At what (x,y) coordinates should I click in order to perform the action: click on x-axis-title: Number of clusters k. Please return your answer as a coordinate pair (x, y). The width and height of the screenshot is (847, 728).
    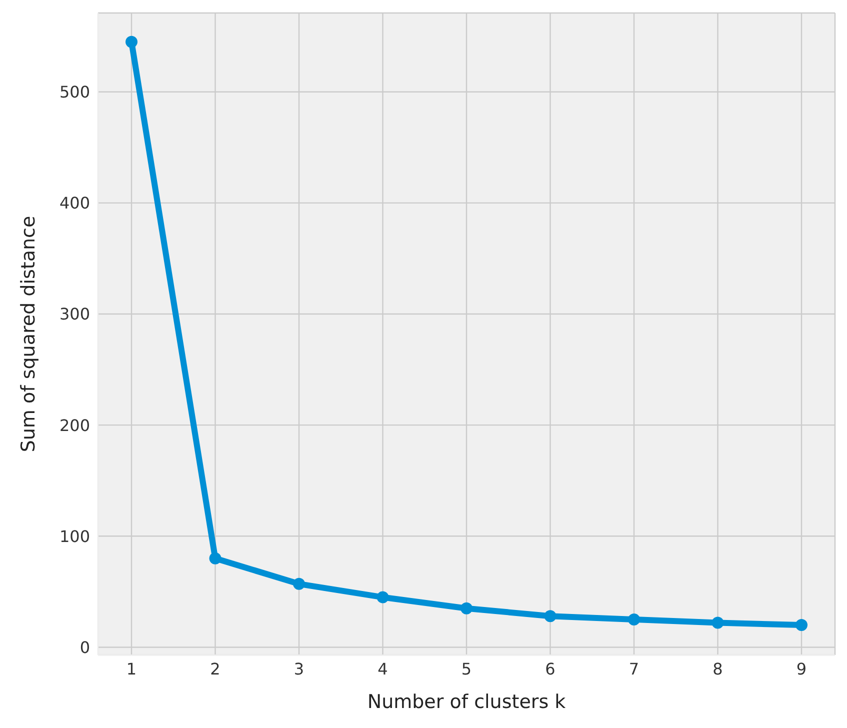
    Looking at the image, I should click on (466, 702).